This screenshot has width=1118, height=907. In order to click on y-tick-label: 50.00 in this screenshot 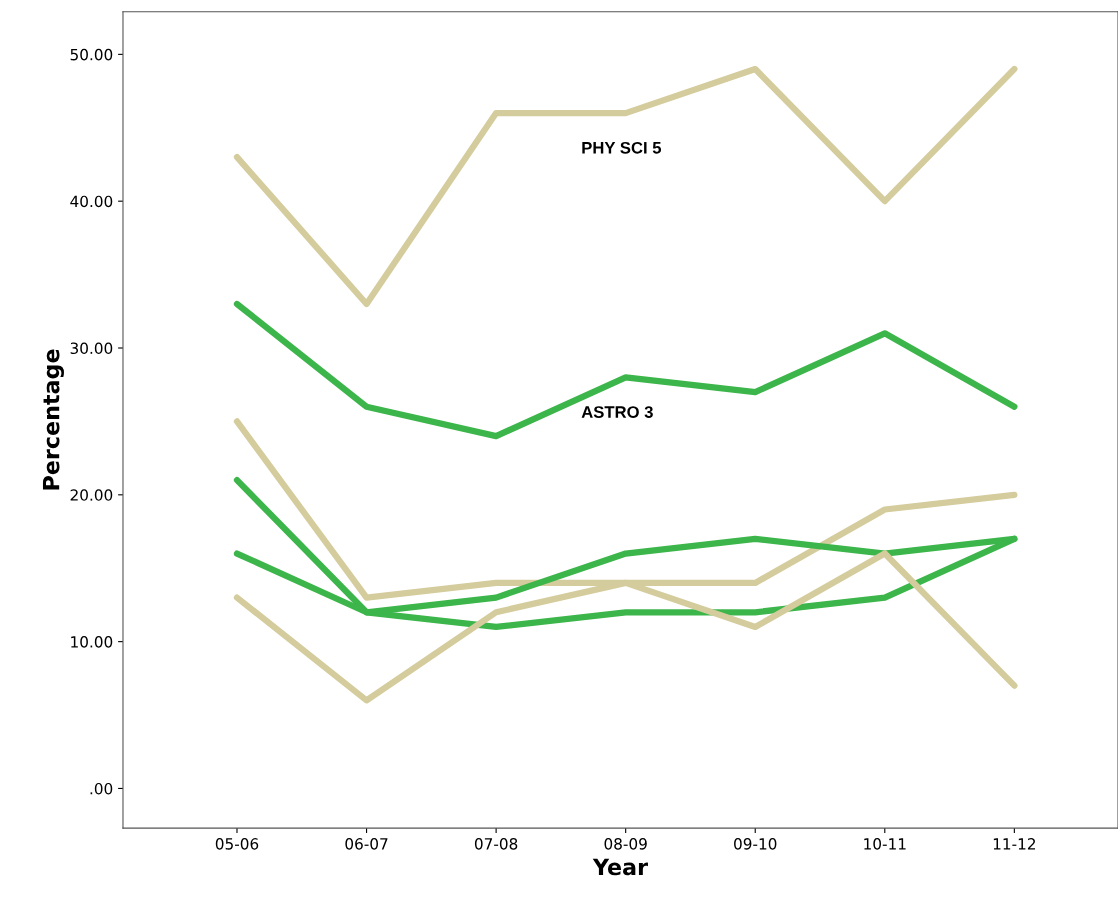, I will do `click(91, 54)`.